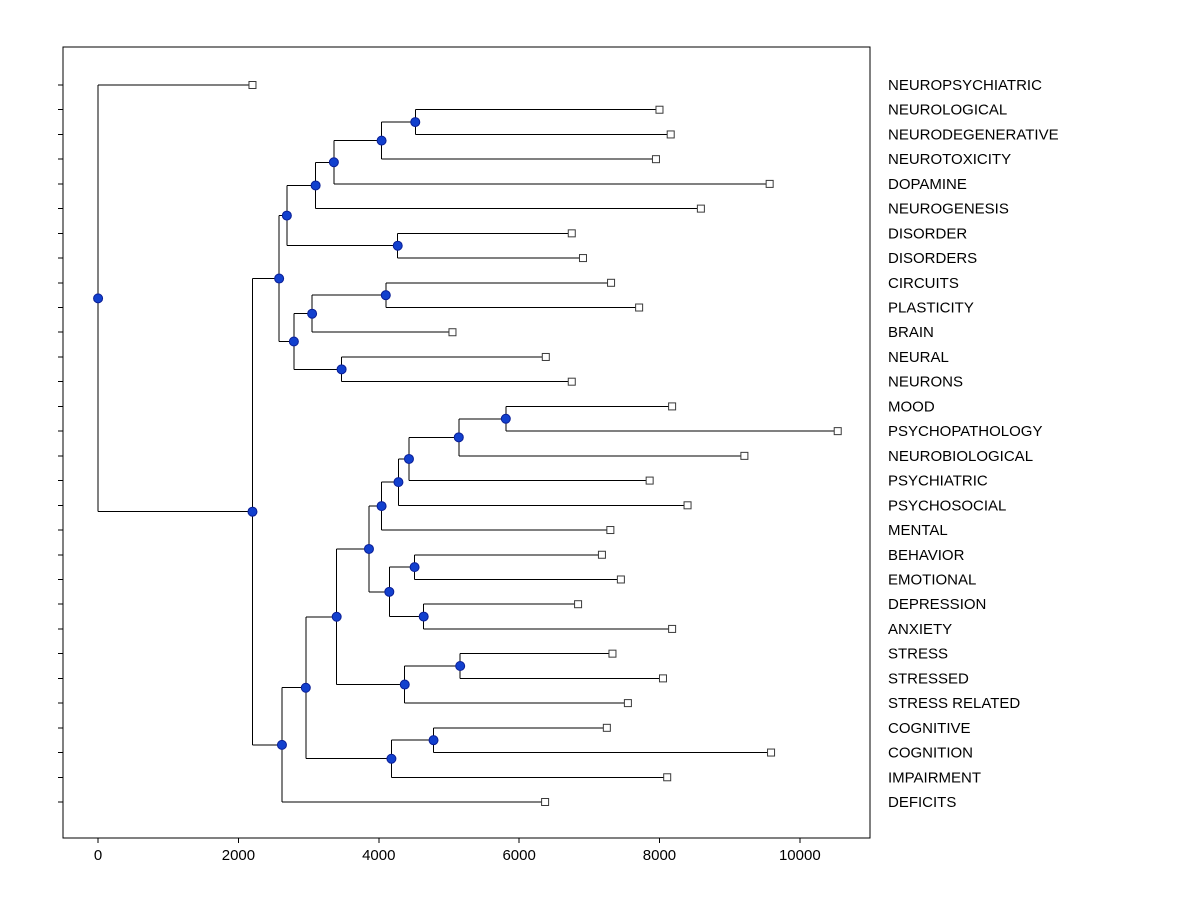 This screenshot has width=1200, height=905. I want to click on leaf-label: STRESS, so click(918, 654).